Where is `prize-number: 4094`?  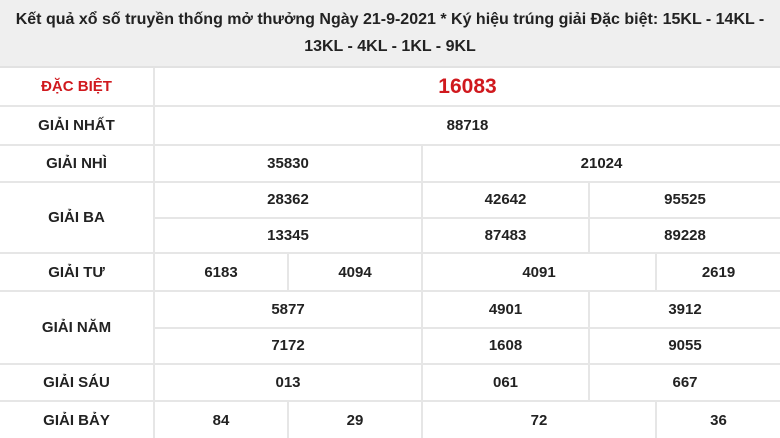
prize-number: 4094 is located at coordinates (354, 272).